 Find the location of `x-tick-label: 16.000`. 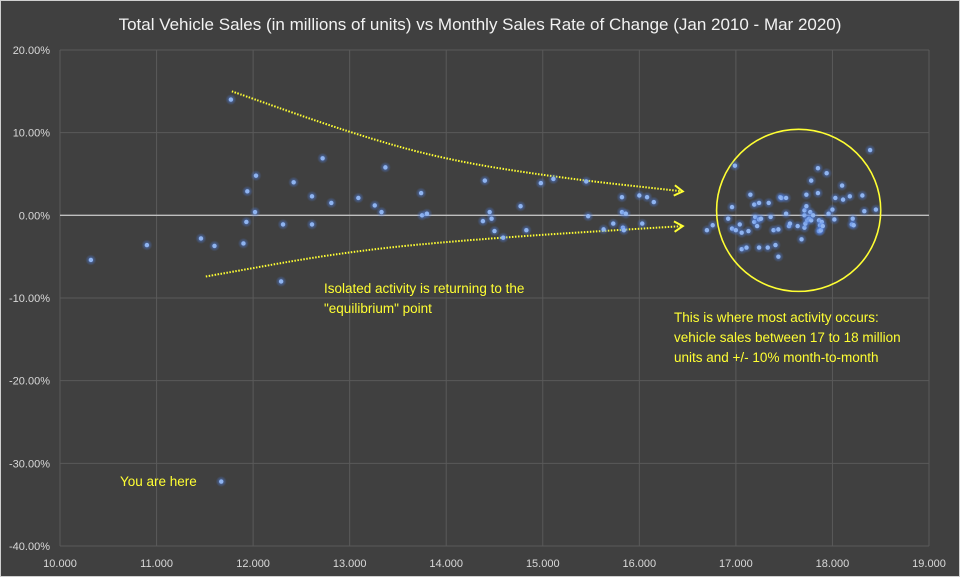

x-tick-label: 16.000 is located at coordinates (640, 564).